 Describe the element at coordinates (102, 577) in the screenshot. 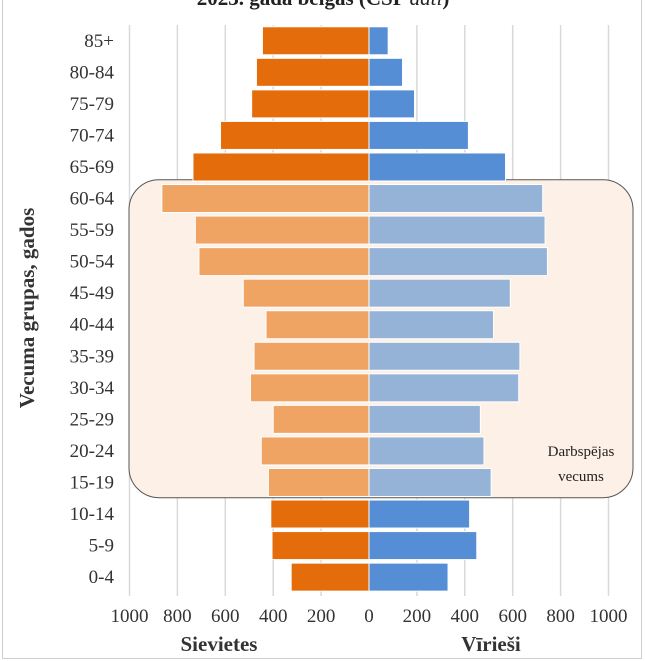

I see `y-tick-label: 0-4` at that location.